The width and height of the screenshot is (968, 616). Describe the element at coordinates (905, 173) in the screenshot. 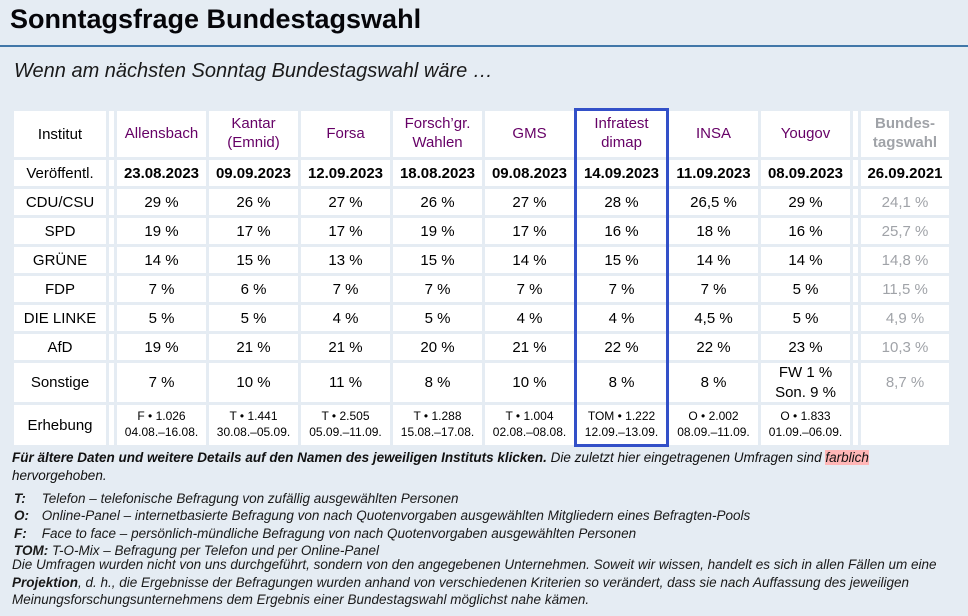

I see `btw-dates-cell: 26.09.2021` at that location.